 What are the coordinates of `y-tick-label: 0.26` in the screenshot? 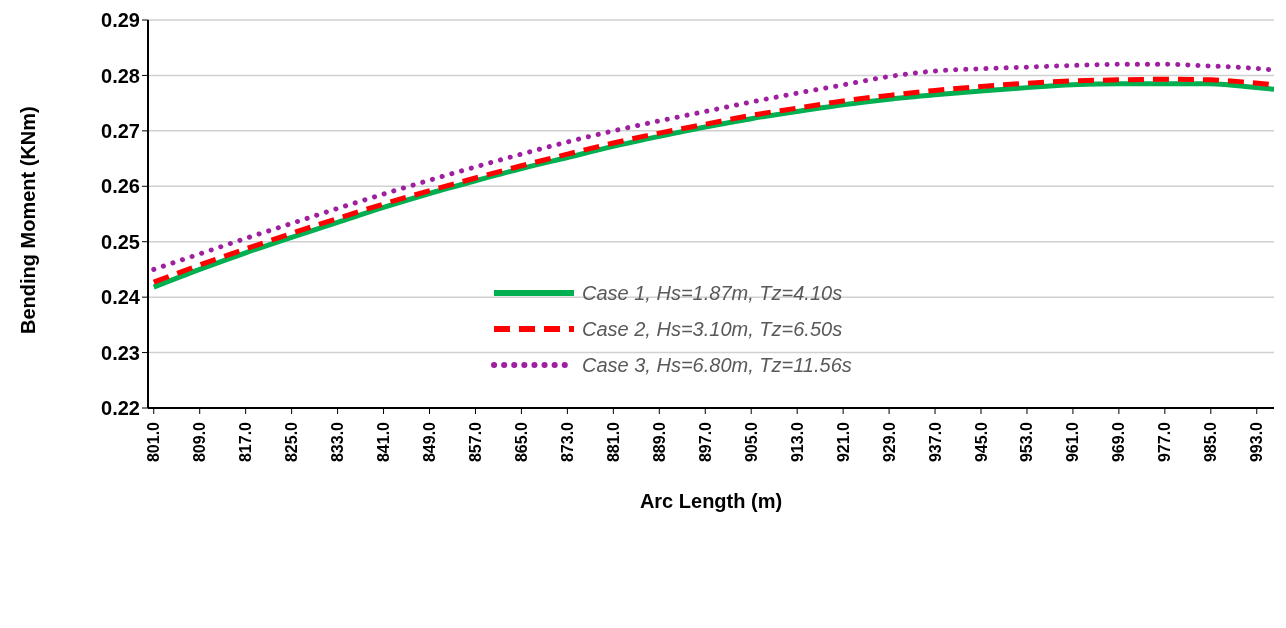 It's located at (120, 186).